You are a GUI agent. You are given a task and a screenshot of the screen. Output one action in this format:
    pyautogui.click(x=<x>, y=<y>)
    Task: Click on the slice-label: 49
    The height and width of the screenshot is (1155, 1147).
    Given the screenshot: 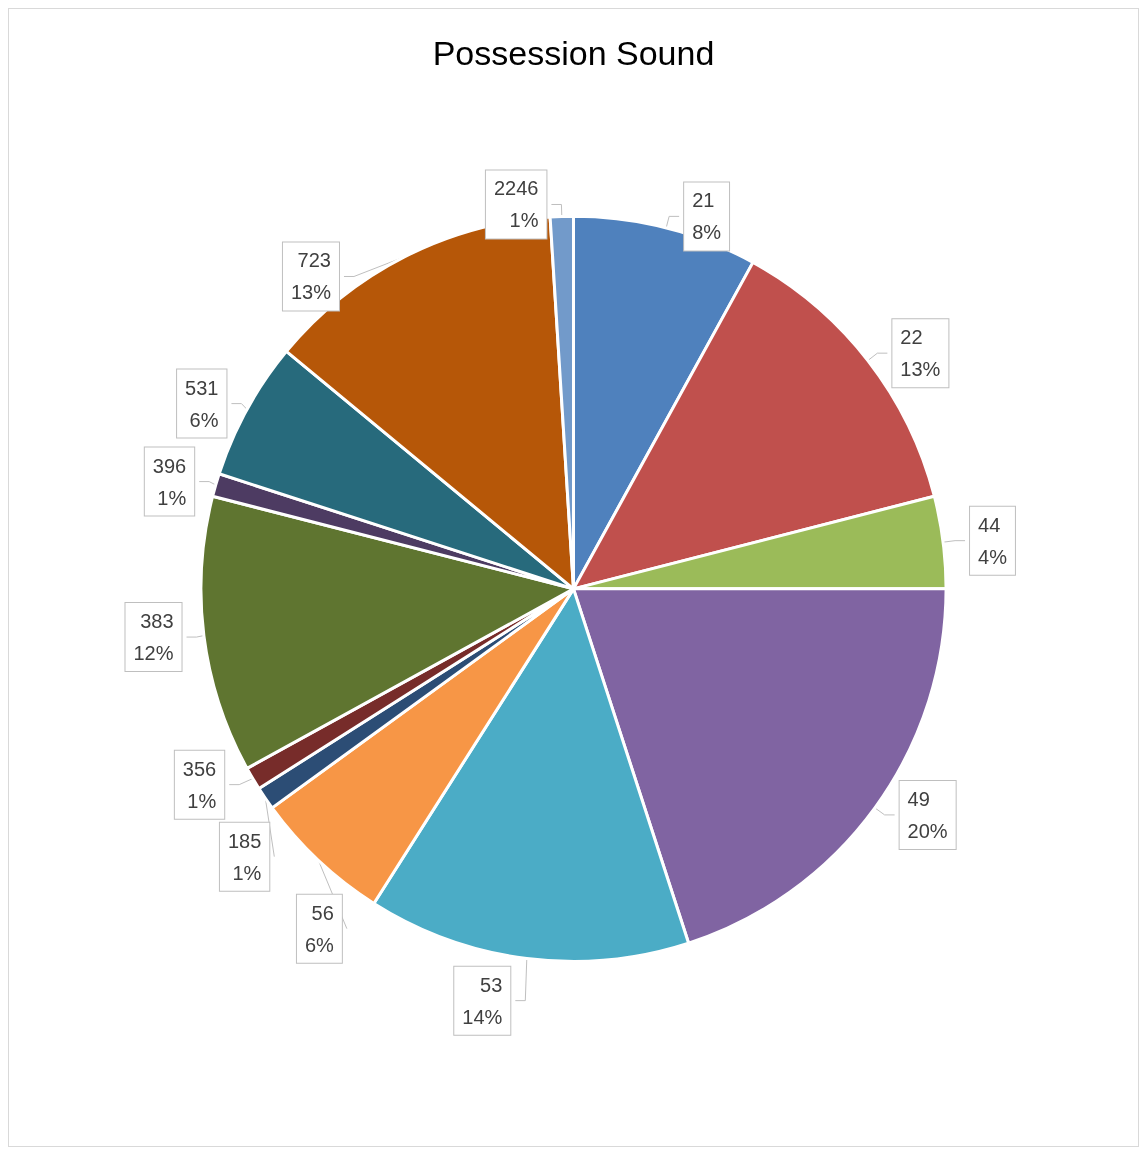 What is the action you would take?
    pyautogui.click(x=918, y=798)
    